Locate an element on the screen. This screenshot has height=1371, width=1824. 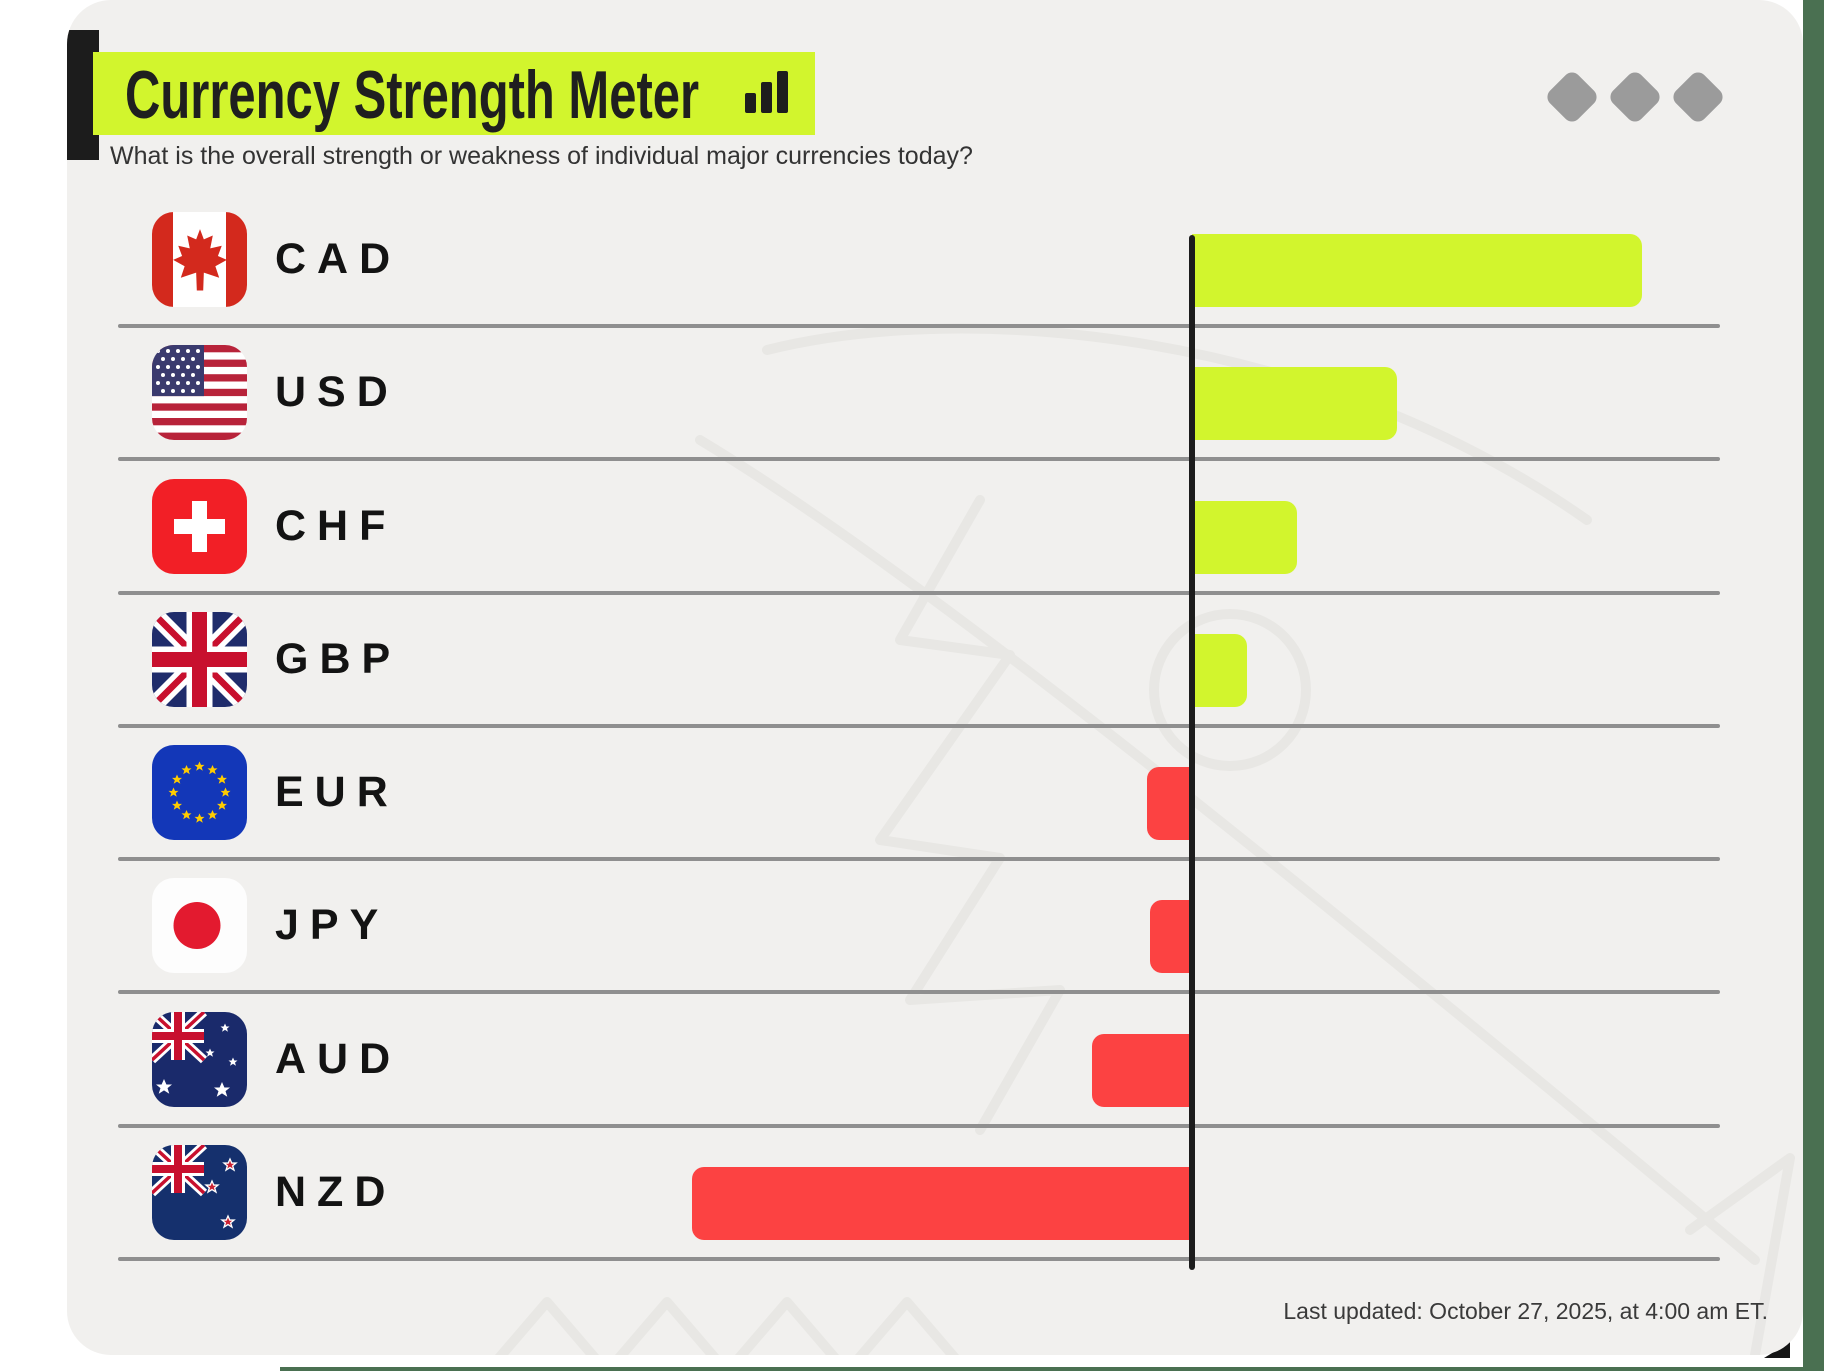
currency-code-label: CHF is located at coordinates (336, 525).